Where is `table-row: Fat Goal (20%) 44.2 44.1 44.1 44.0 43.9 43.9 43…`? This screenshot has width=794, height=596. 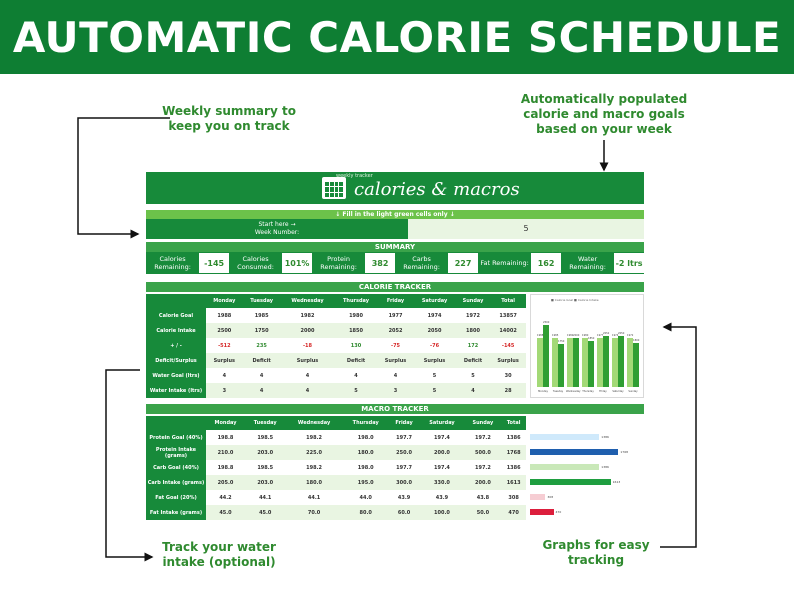
table-row: Fat Goal (20%) 44.2 44.1 44.1 44.0 43.9 43.9 43… is located at coordinates (336, 497).